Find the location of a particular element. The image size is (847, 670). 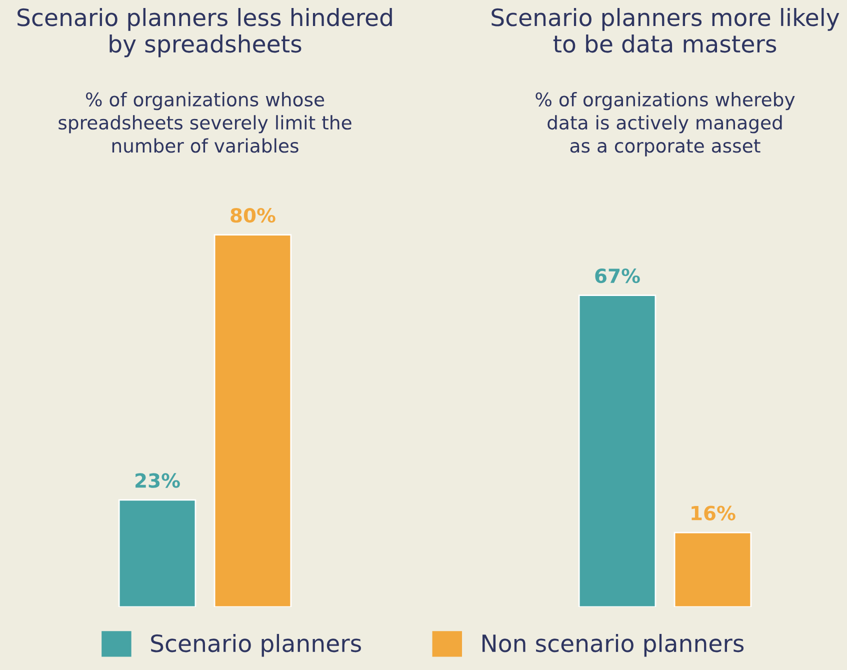

legend-label: Non scenario planners is located at coordinates (613, 645).